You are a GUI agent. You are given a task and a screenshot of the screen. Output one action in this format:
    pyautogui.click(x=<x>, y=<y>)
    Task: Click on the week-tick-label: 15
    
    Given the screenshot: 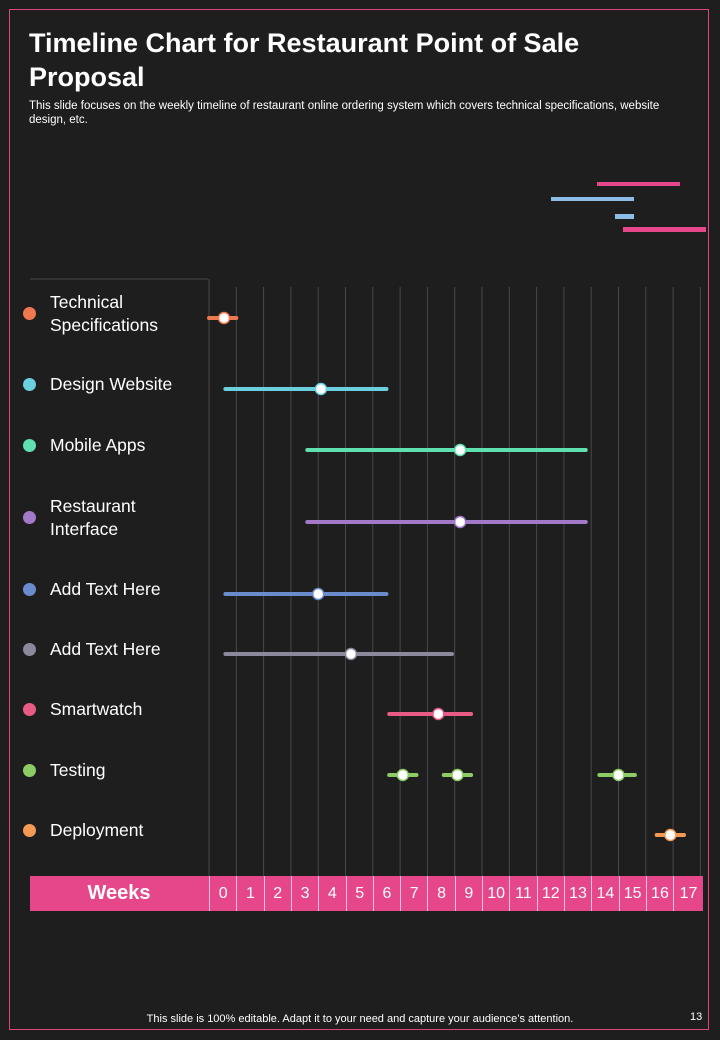 What is the action you would take?
    pyautogui.click(x=632, y=893)
    